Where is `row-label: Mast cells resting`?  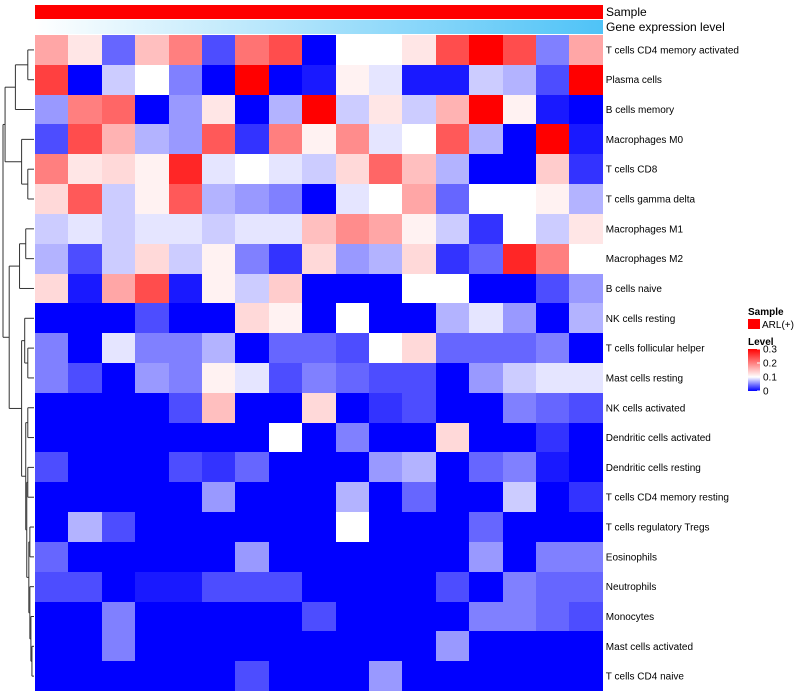
row-label: Mast cells resting is located at coordinates (644, 378).